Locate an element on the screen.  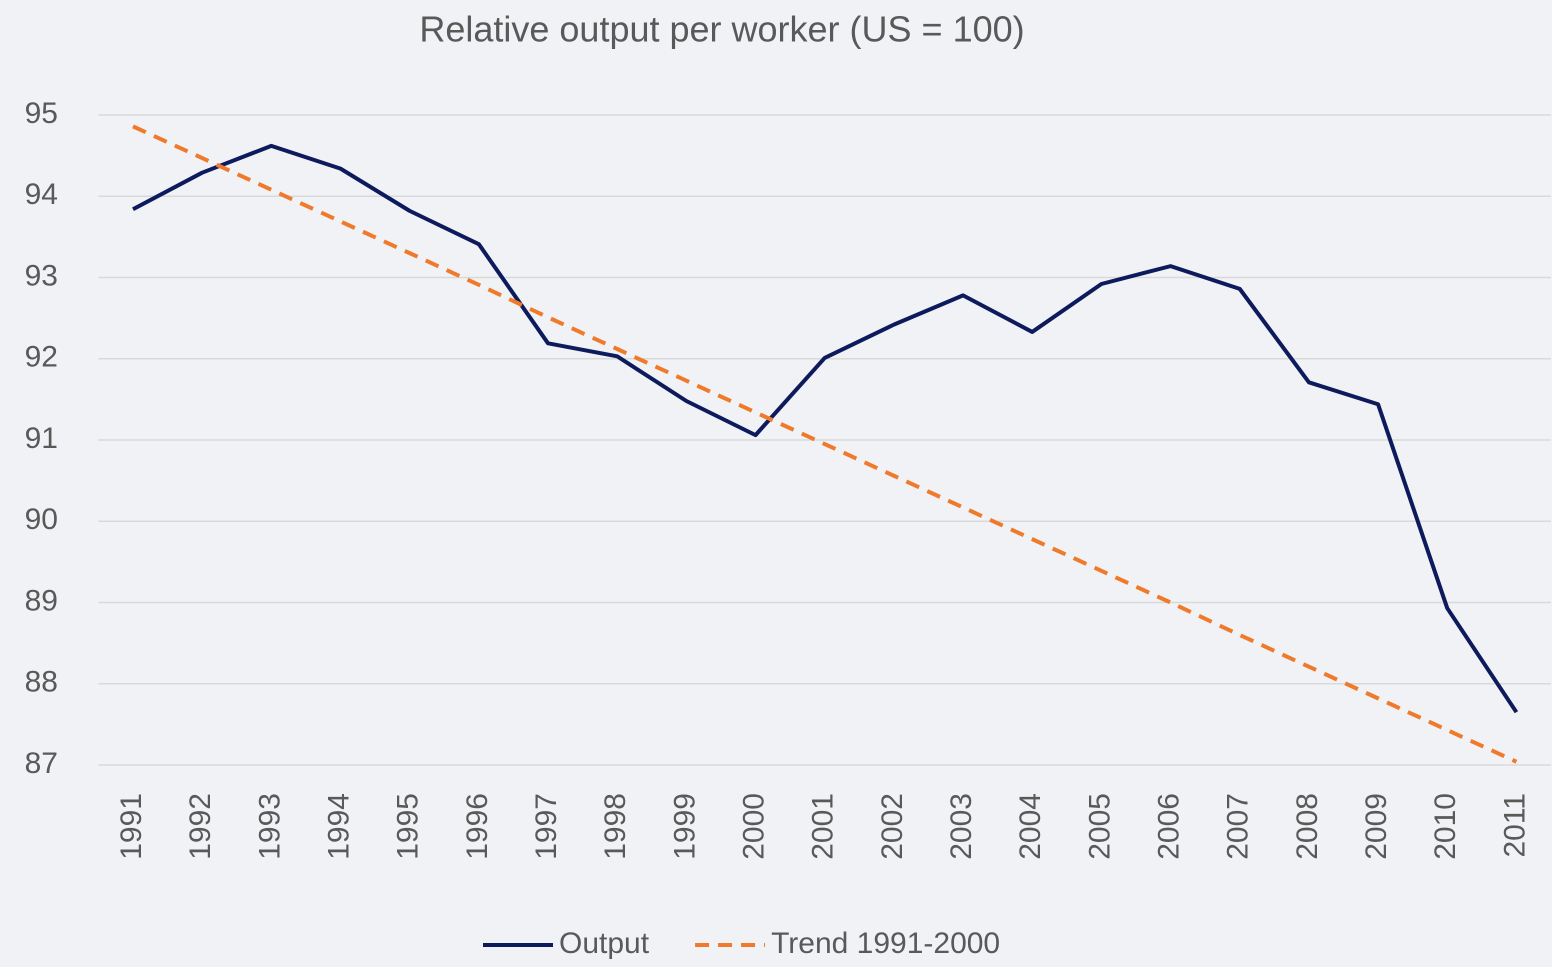
x-tick-label: 2008 is located at coordinates (1307, 826).